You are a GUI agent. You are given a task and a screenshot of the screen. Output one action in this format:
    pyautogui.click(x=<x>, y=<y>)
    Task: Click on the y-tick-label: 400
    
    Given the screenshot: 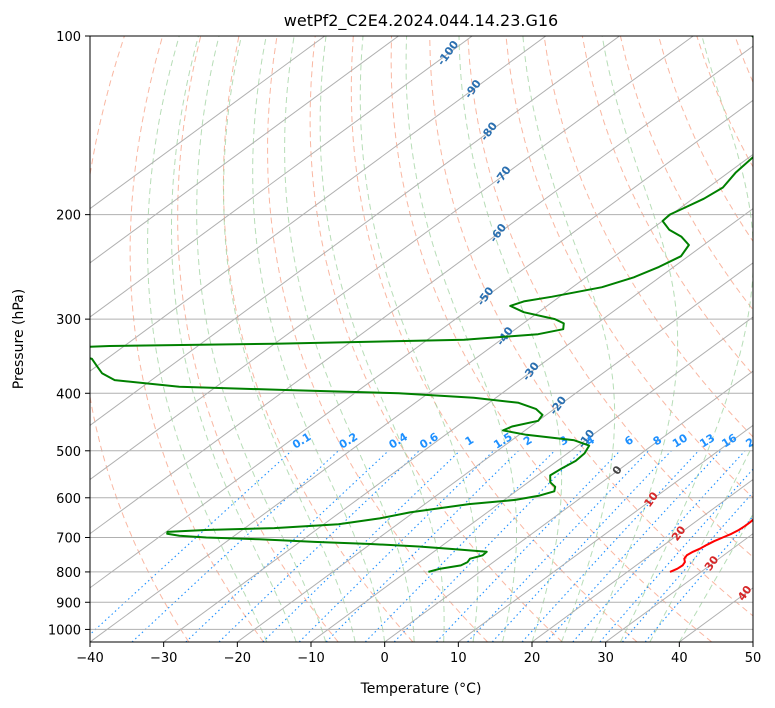 What is the action you would take?
    pyautogui.click(x=68, y=394)
    